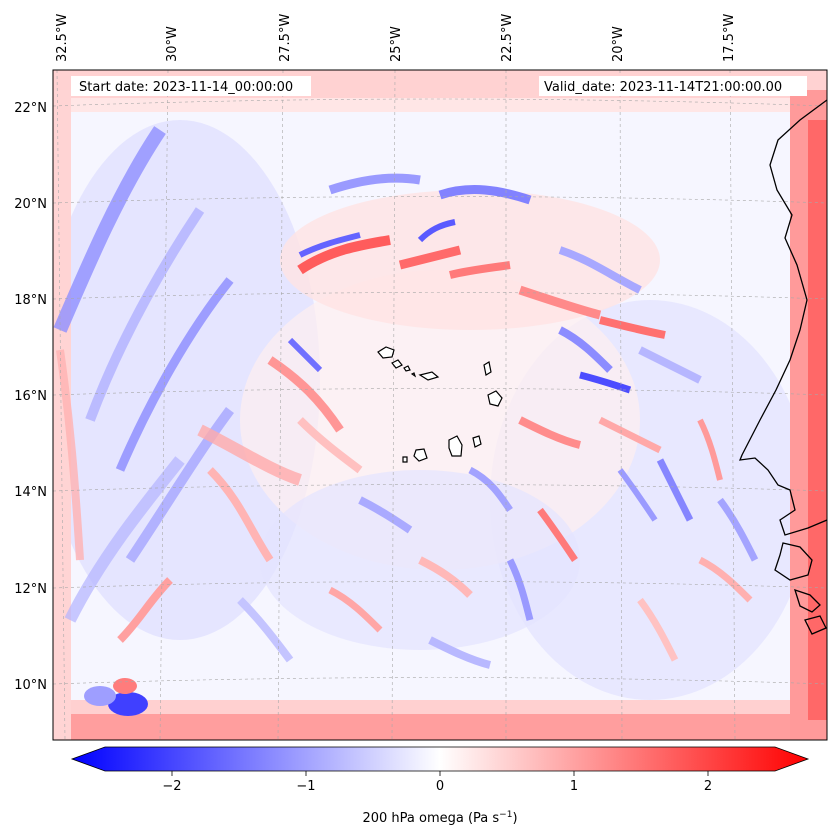 The height and width of the screenshot is (839, 837). Describe the element at coordinates (440, 759) in the screenshot. I see `colorbar-bar` at that location.